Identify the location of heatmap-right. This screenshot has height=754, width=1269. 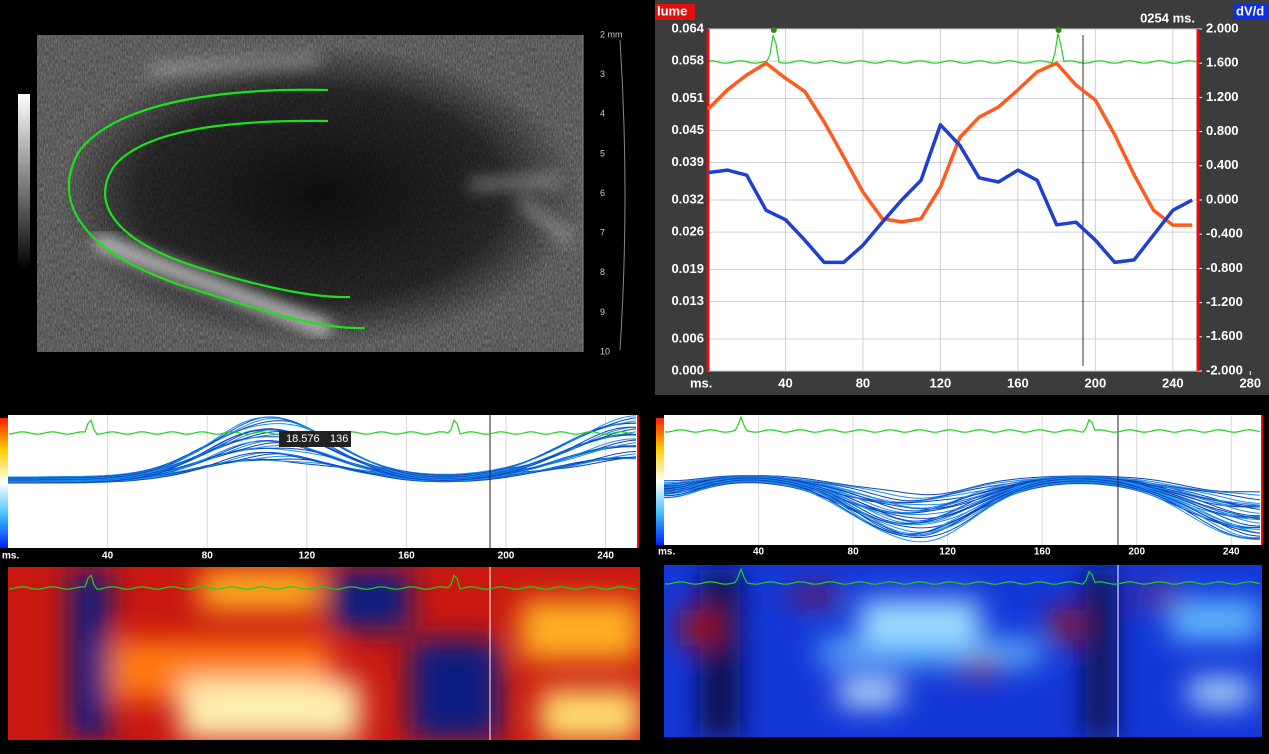
(963, 651).